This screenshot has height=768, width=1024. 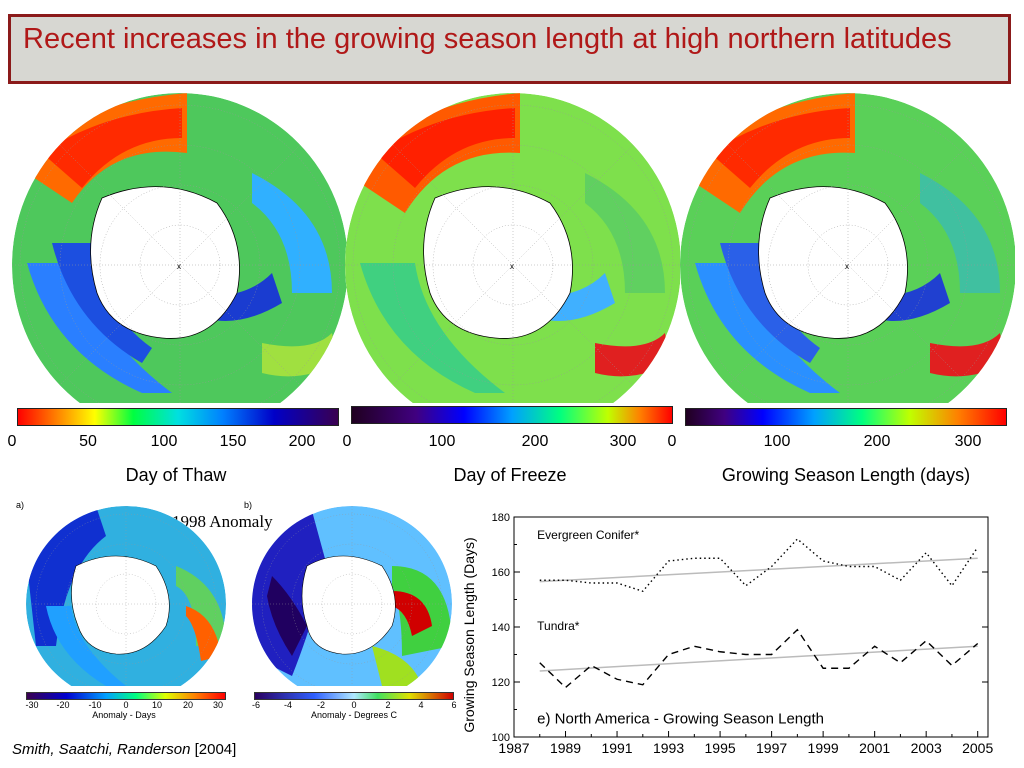 What do you see at coordinates (977, 748) in the screenshot?
I see `x-tick-label: 2005` at bounding box center [977, 748].